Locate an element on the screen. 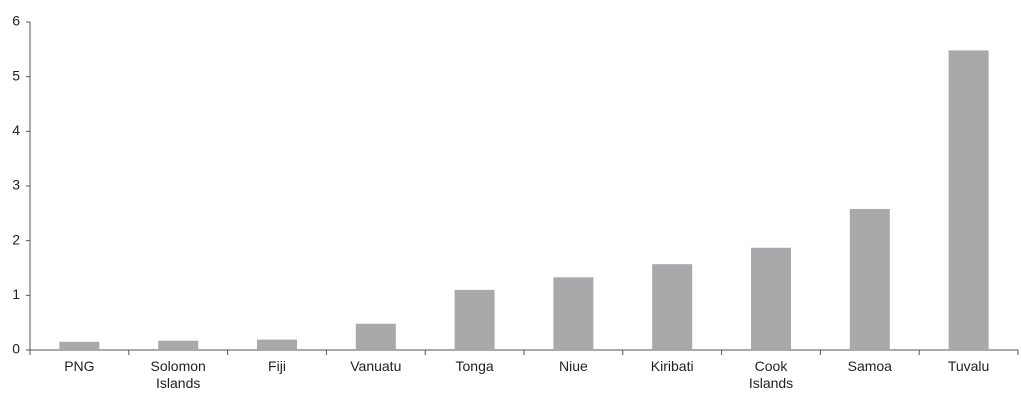  y-tick-label: 5 is located at coordinates (16, 75).